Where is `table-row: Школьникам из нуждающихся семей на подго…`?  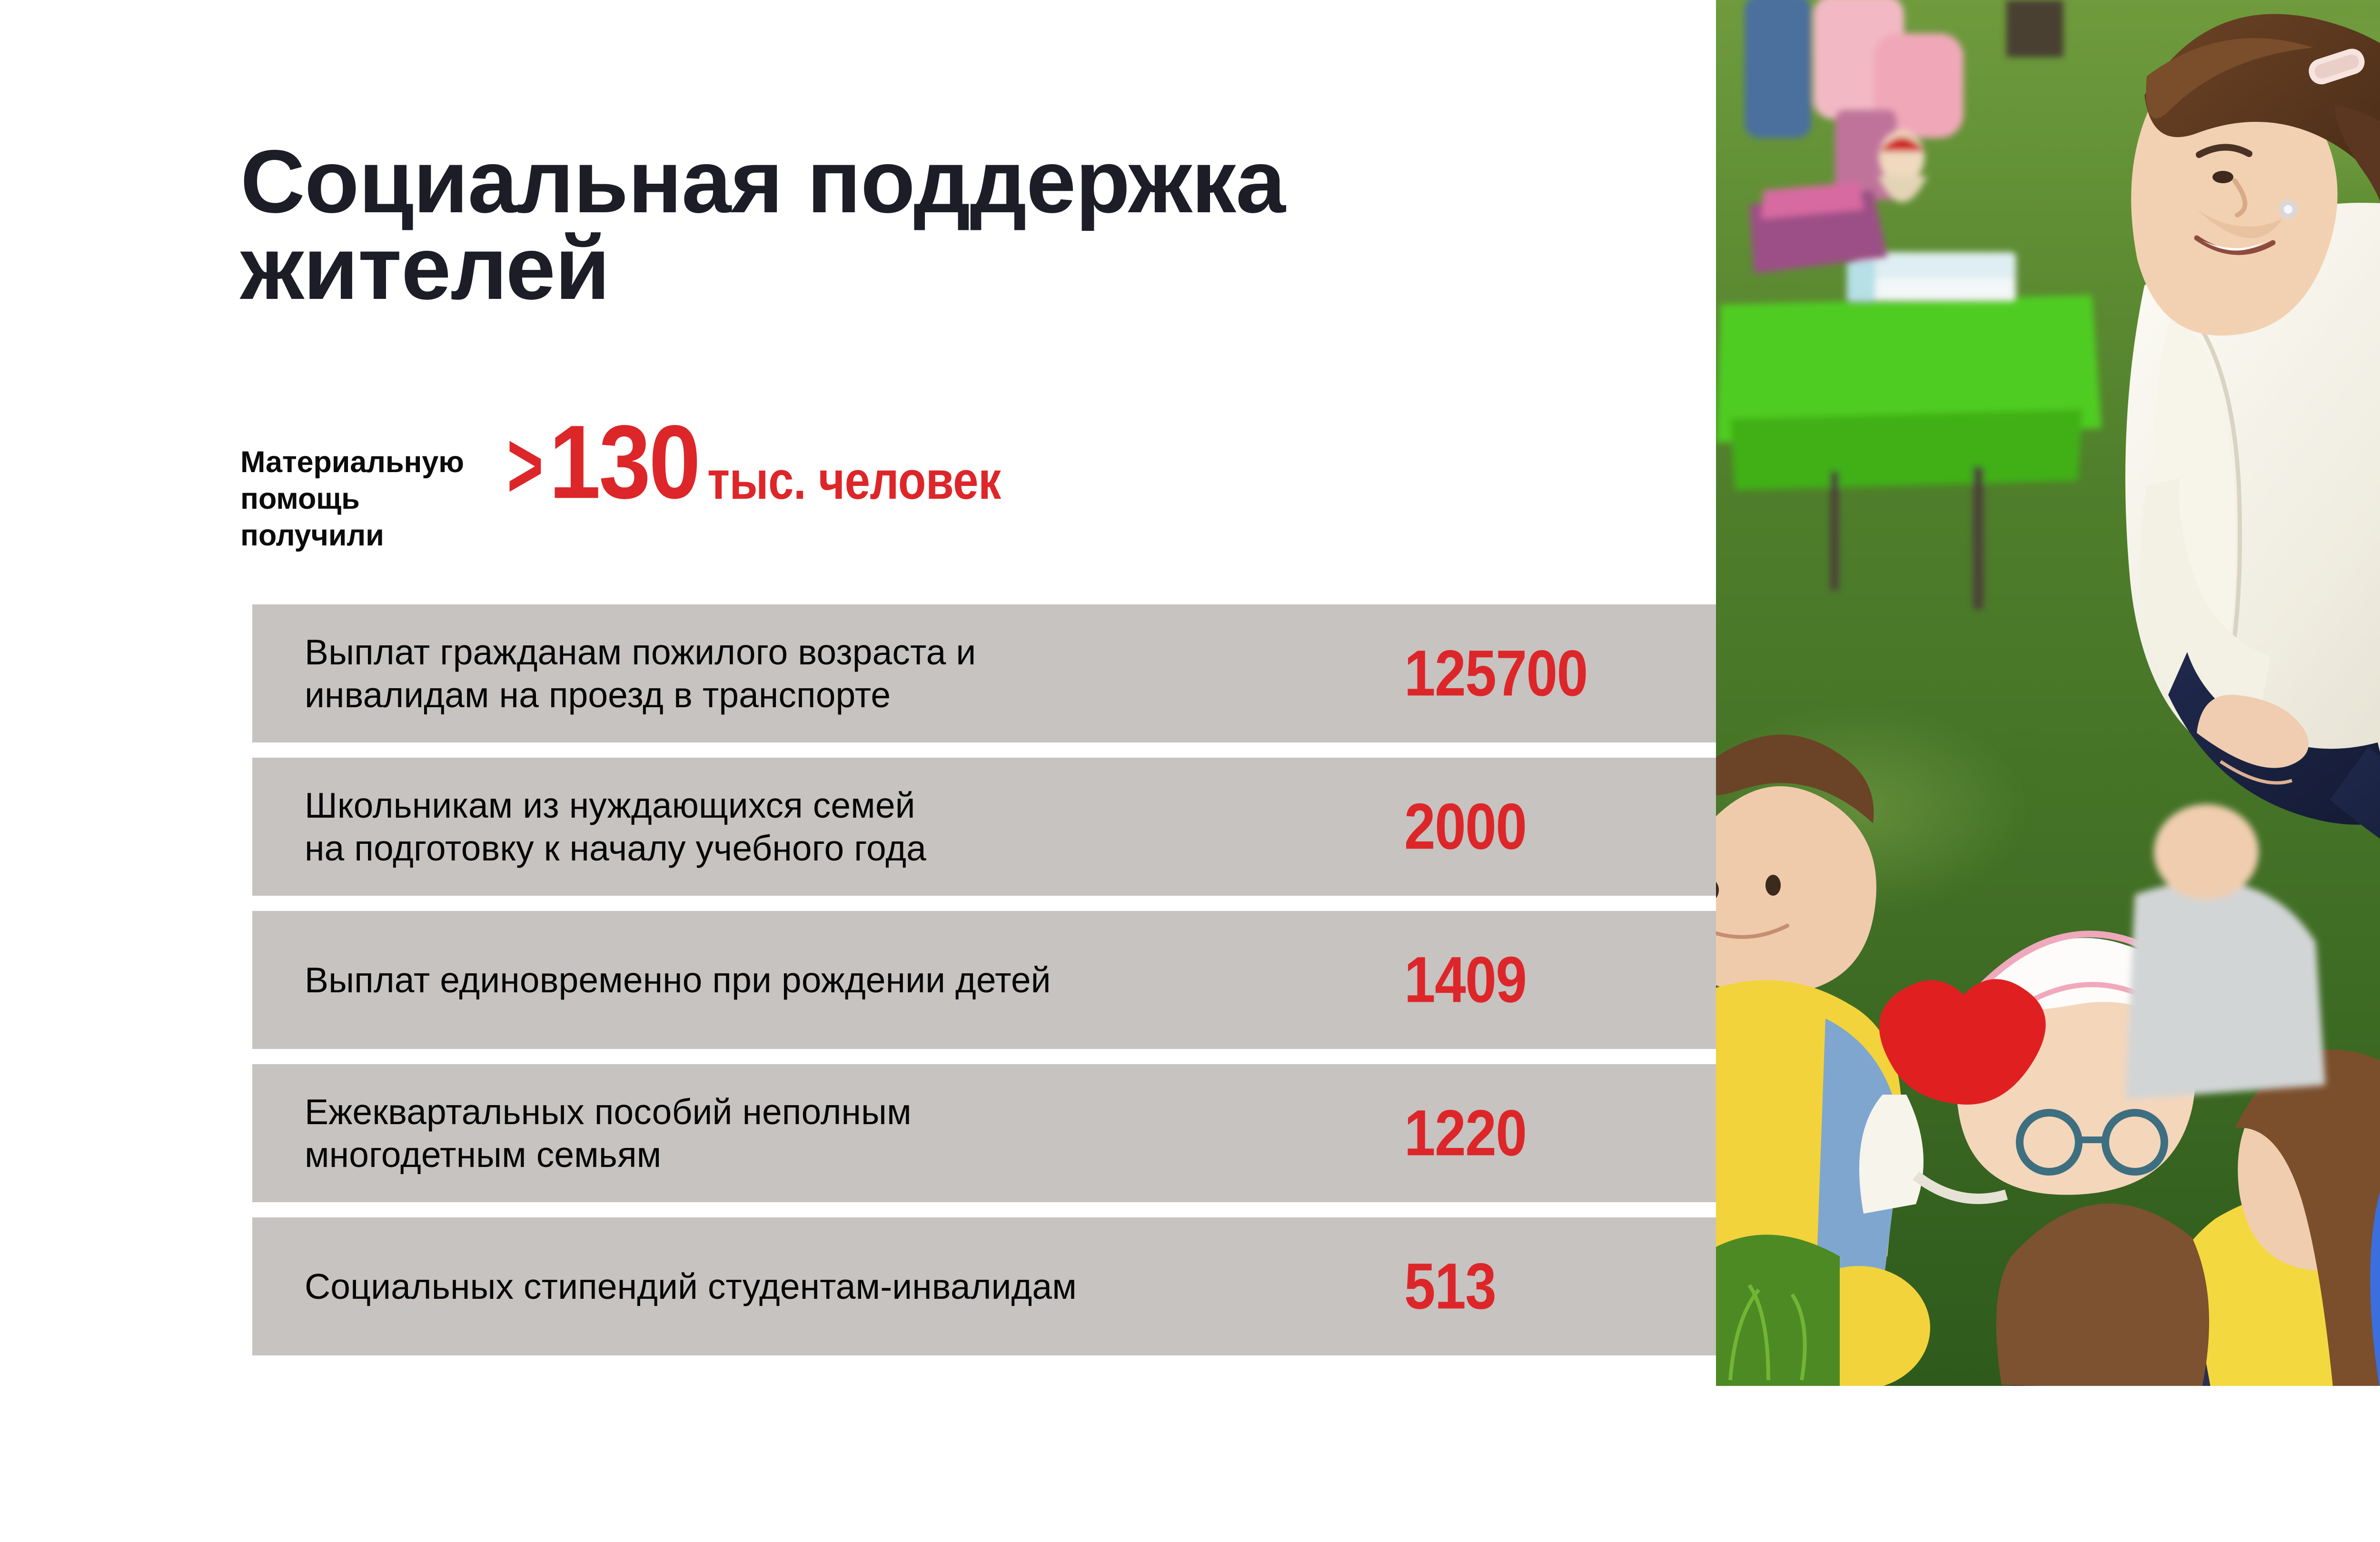
table-row: Школьникам из нуждающихся семей на подго… is located at coordinates (984, 827).